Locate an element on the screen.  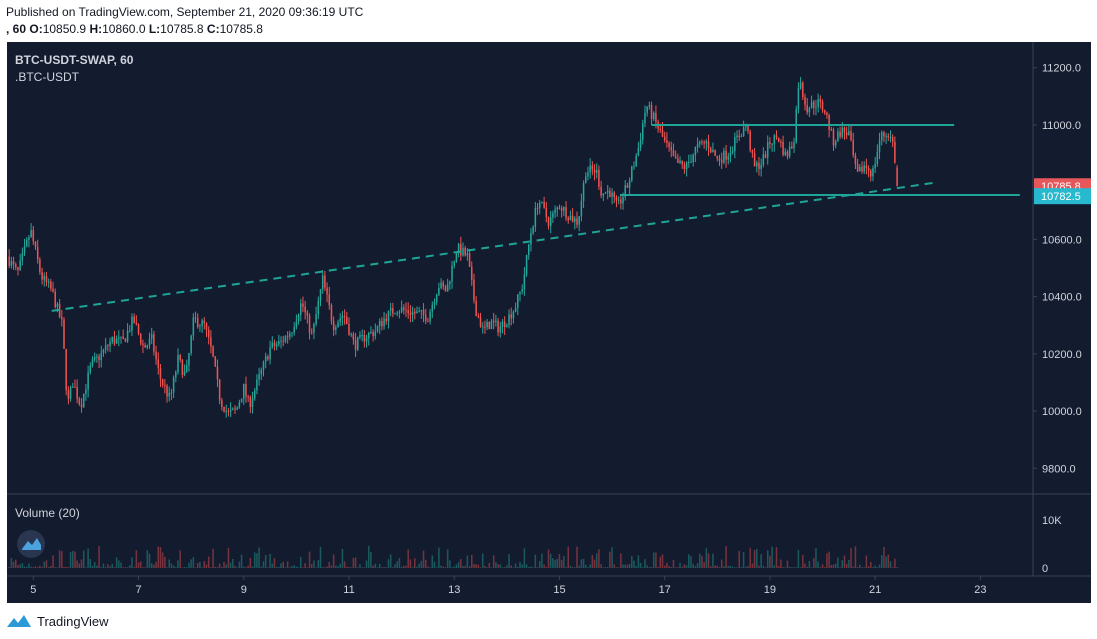
volume-tick-label: 0 is located at coordinates (1045, 569).